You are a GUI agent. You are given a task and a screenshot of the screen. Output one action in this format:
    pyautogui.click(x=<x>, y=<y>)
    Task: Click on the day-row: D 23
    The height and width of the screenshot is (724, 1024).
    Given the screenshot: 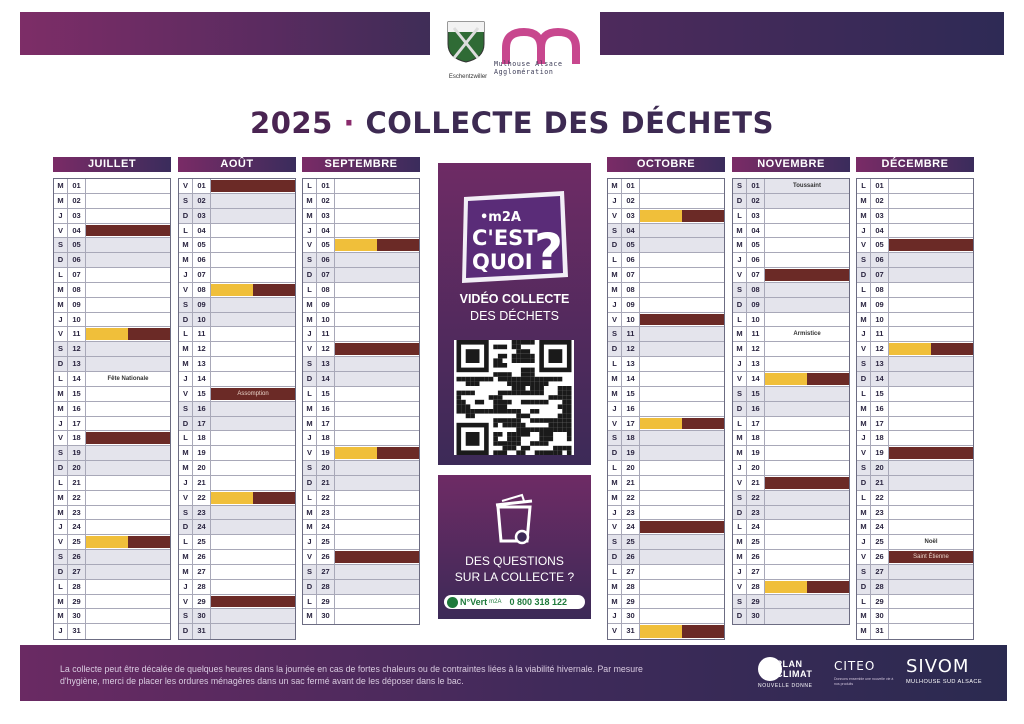 What is the action you would take?
    pyautogui.click(x=791, y=513)
    